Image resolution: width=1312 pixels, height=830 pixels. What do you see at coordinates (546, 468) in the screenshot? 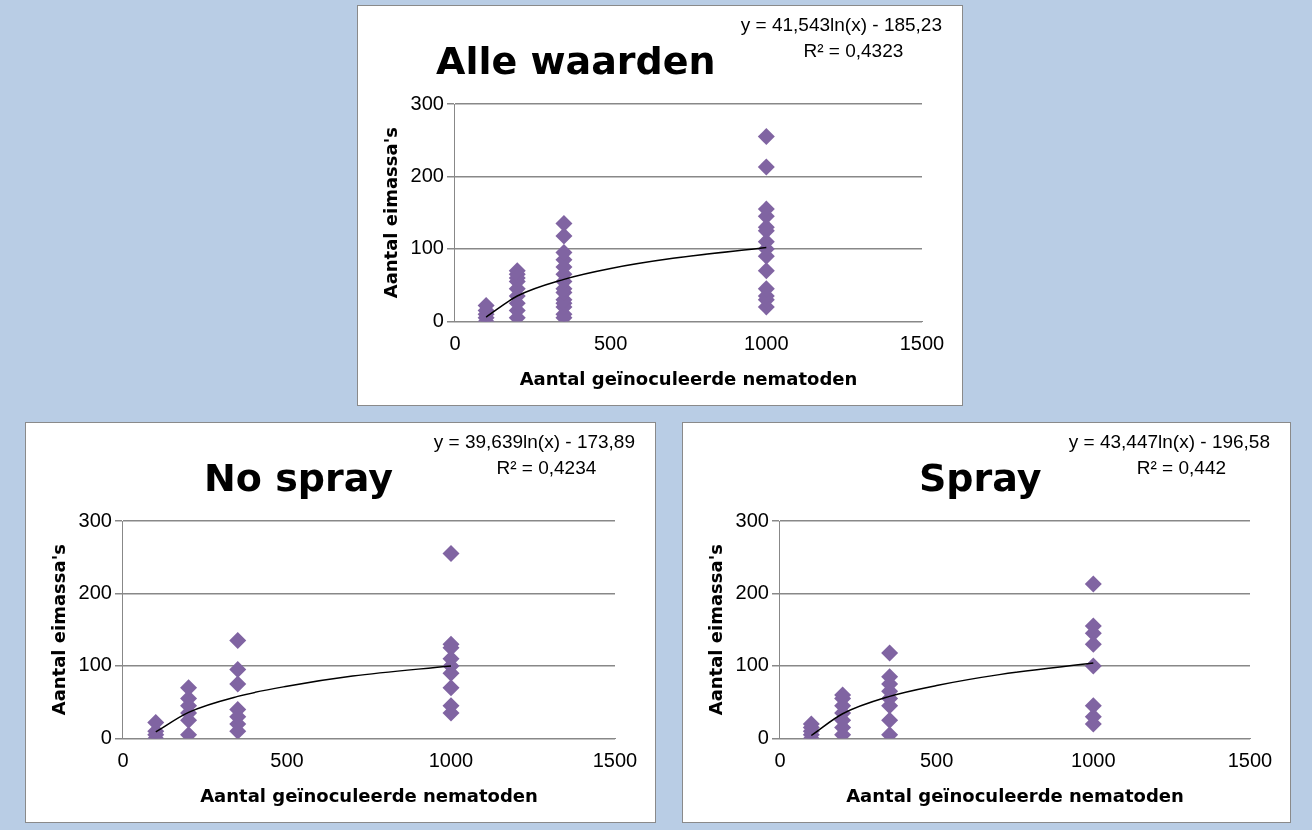
I see `text: R² = 0,4234` at bounding box center [546, 468].